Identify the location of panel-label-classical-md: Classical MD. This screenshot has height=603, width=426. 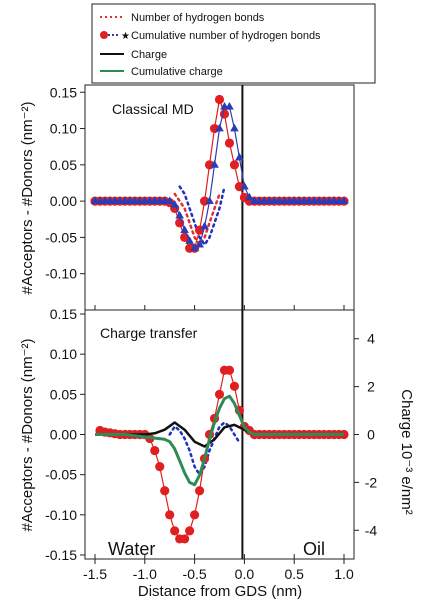
(153, 109).